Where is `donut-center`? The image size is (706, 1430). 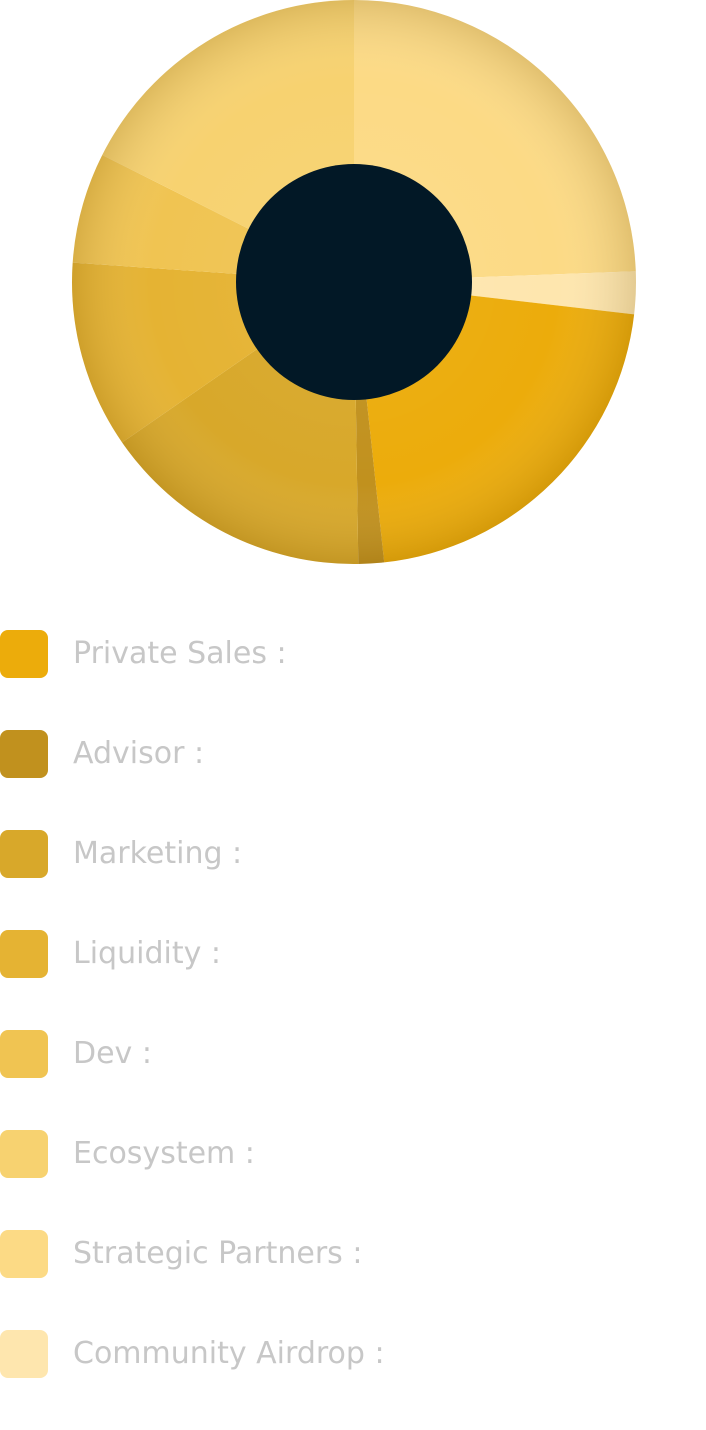 donut-center is located at coordinates (354, 282).